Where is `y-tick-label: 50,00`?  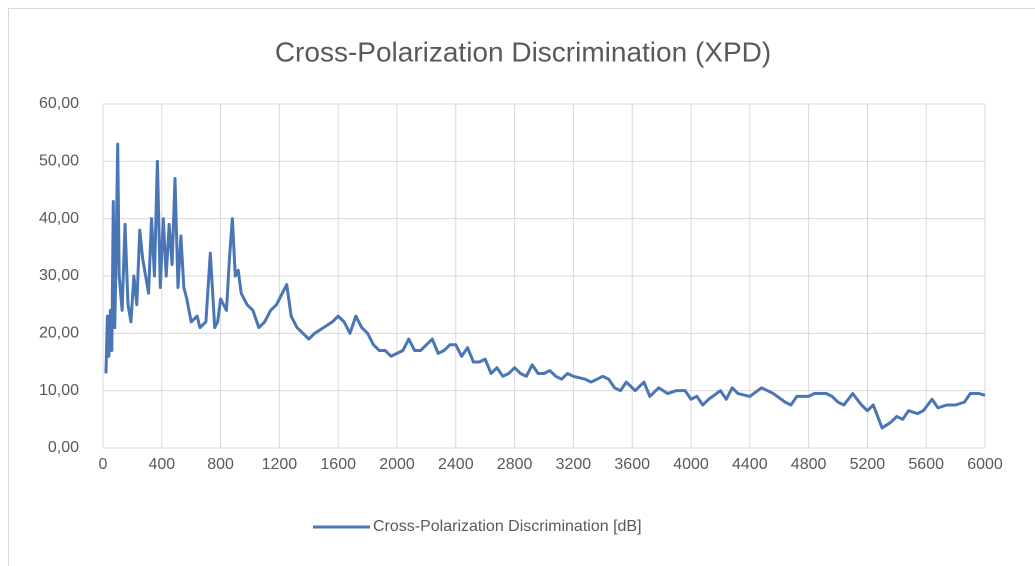
y-tick-label: 50,00 is located at coordinates (59, 161).